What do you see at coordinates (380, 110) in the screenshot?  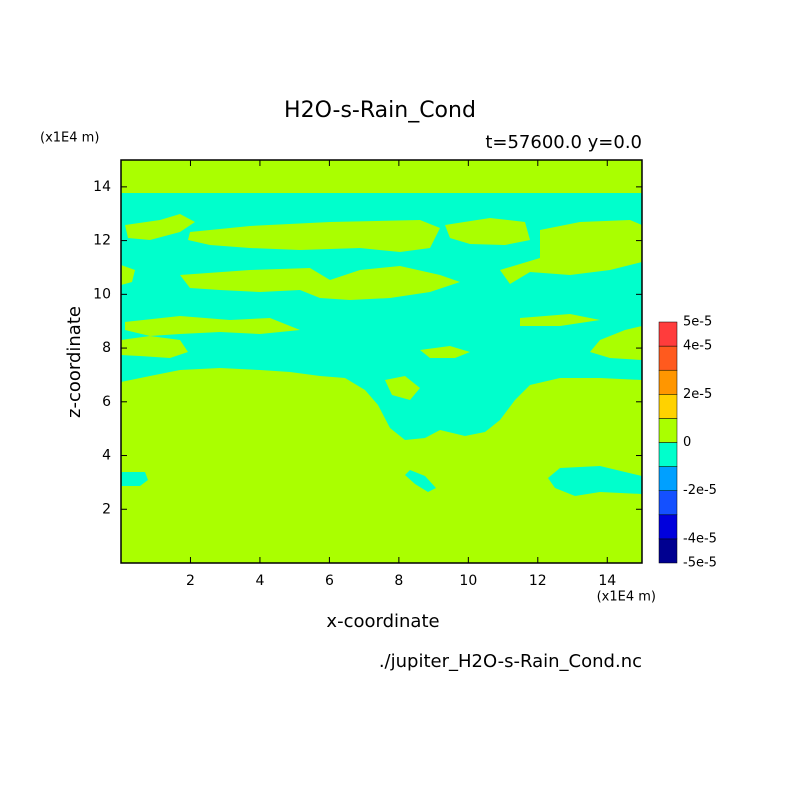 I see `chart-title: H2O-s-Rain_Cond` at bounding box center [380, 110].